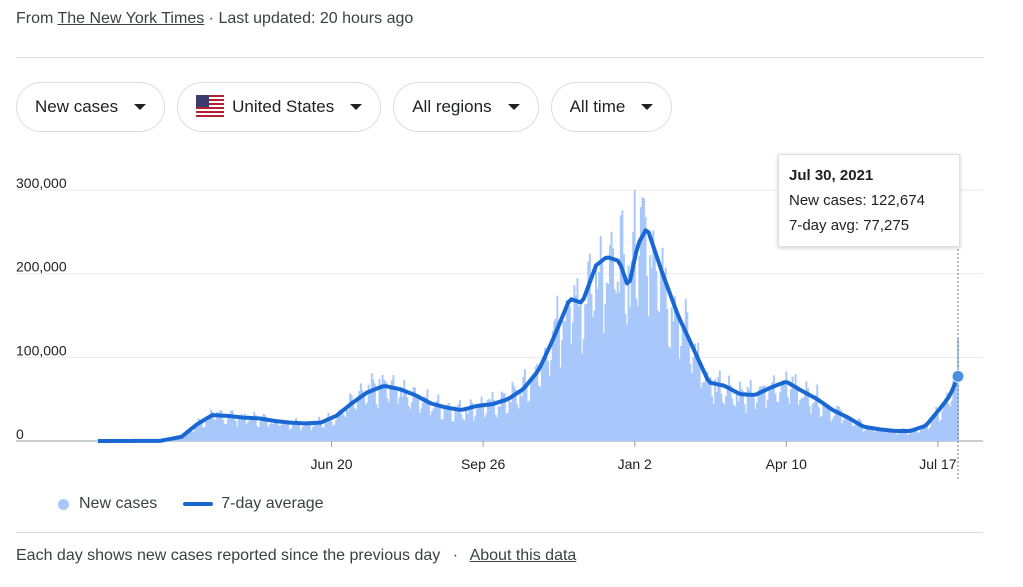  I want to click on metric-dropdown: New cases, so click(91, 107).